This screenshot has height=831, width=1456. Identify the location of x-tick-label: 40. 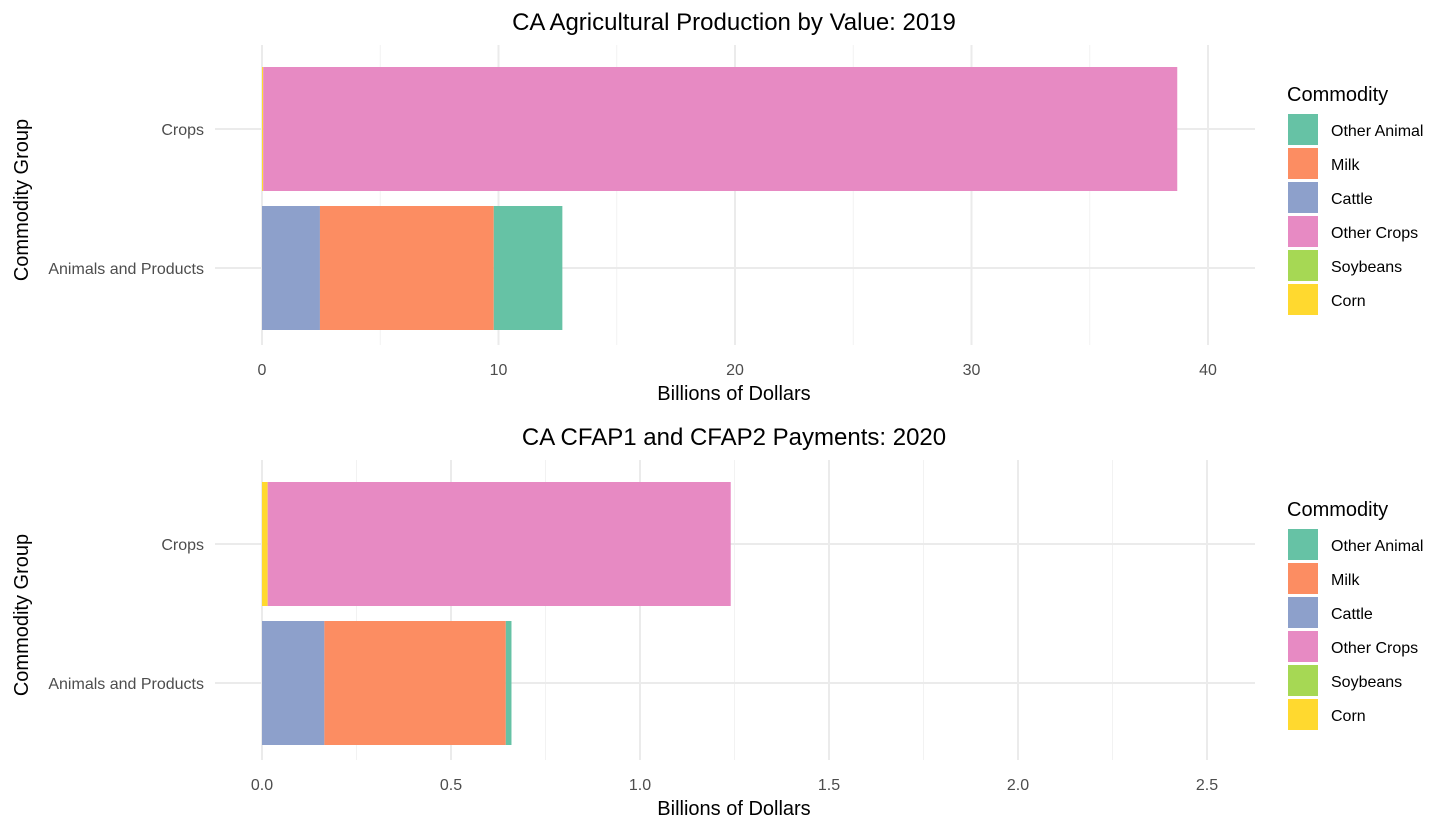
(1208, 370).